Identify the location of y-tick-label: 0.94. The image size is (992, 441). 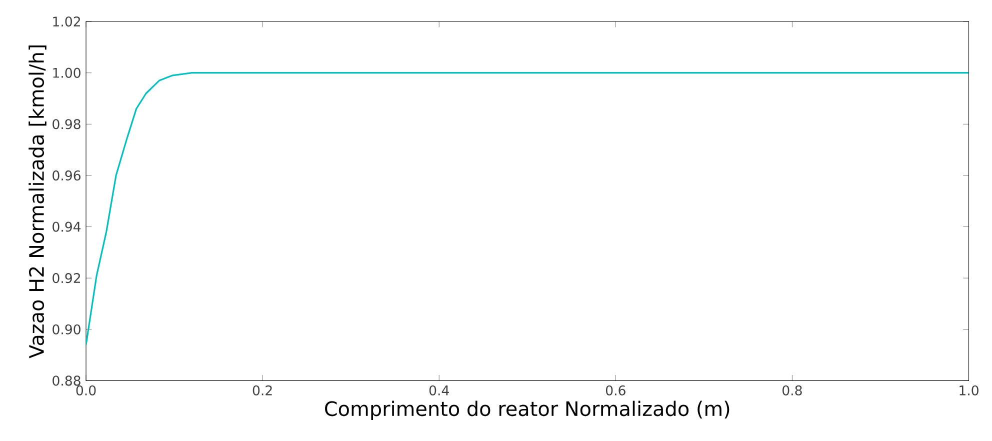
(66, 227).